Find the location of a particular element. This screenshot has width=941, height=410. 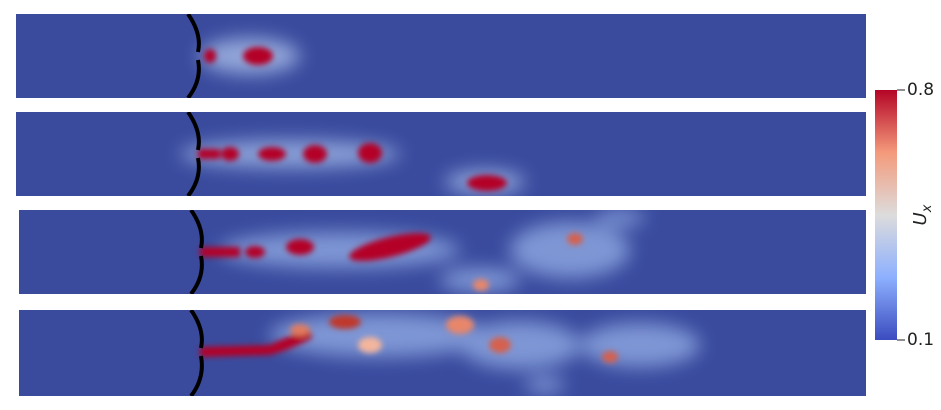

colorbar-tick-label: 0.8 is located at coordinates (920, 90).